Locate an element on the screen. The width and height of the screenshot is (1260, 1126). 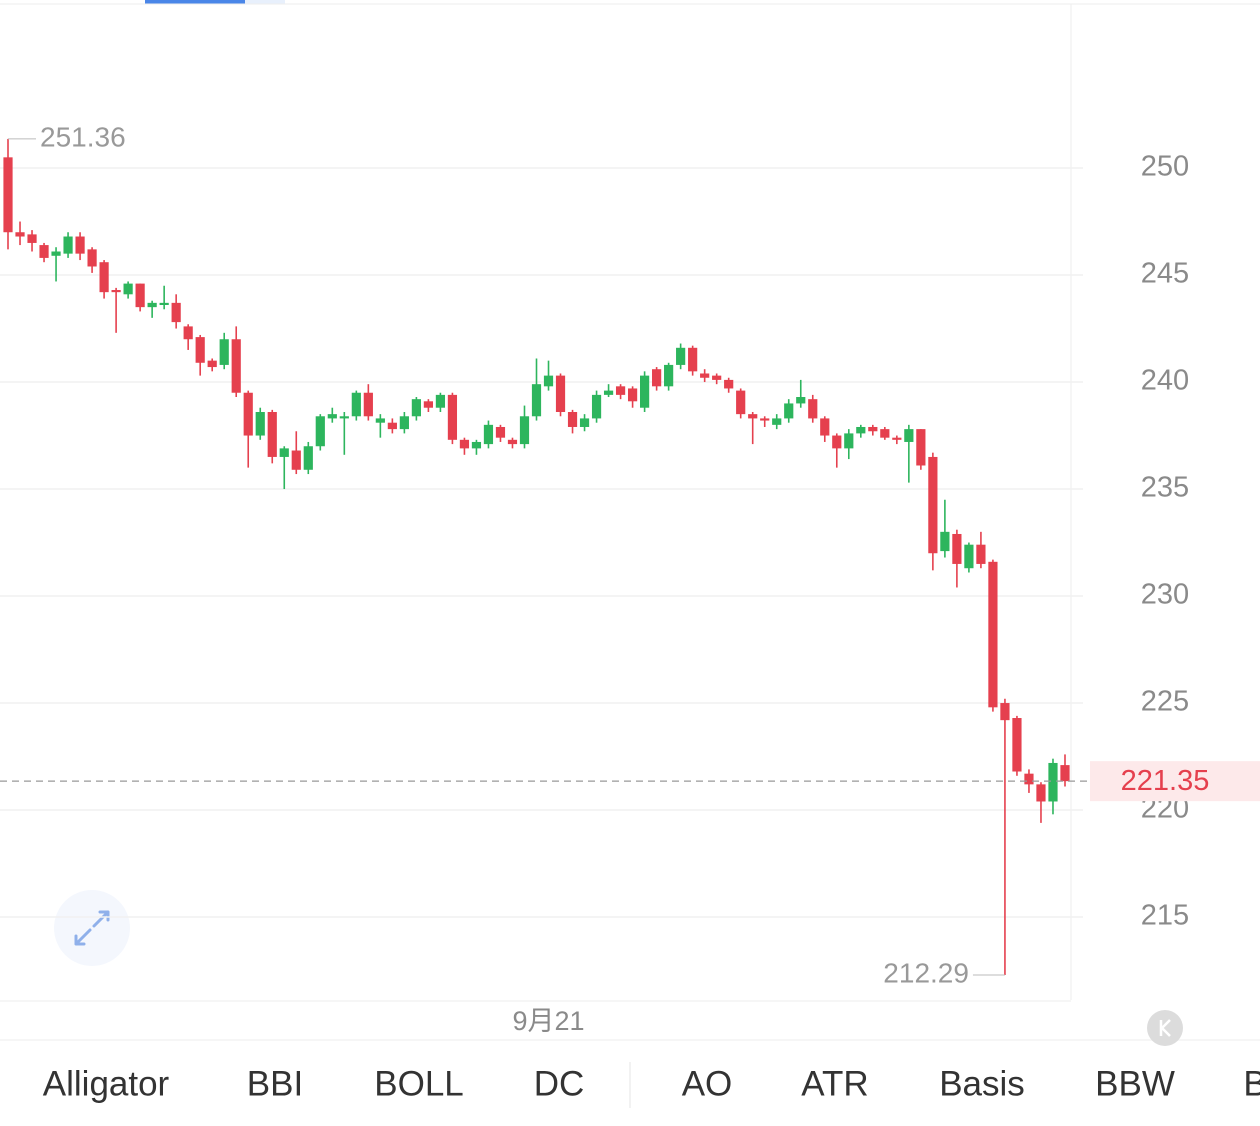
scroll-latest-bg is located at coordinates (1165, 1028).